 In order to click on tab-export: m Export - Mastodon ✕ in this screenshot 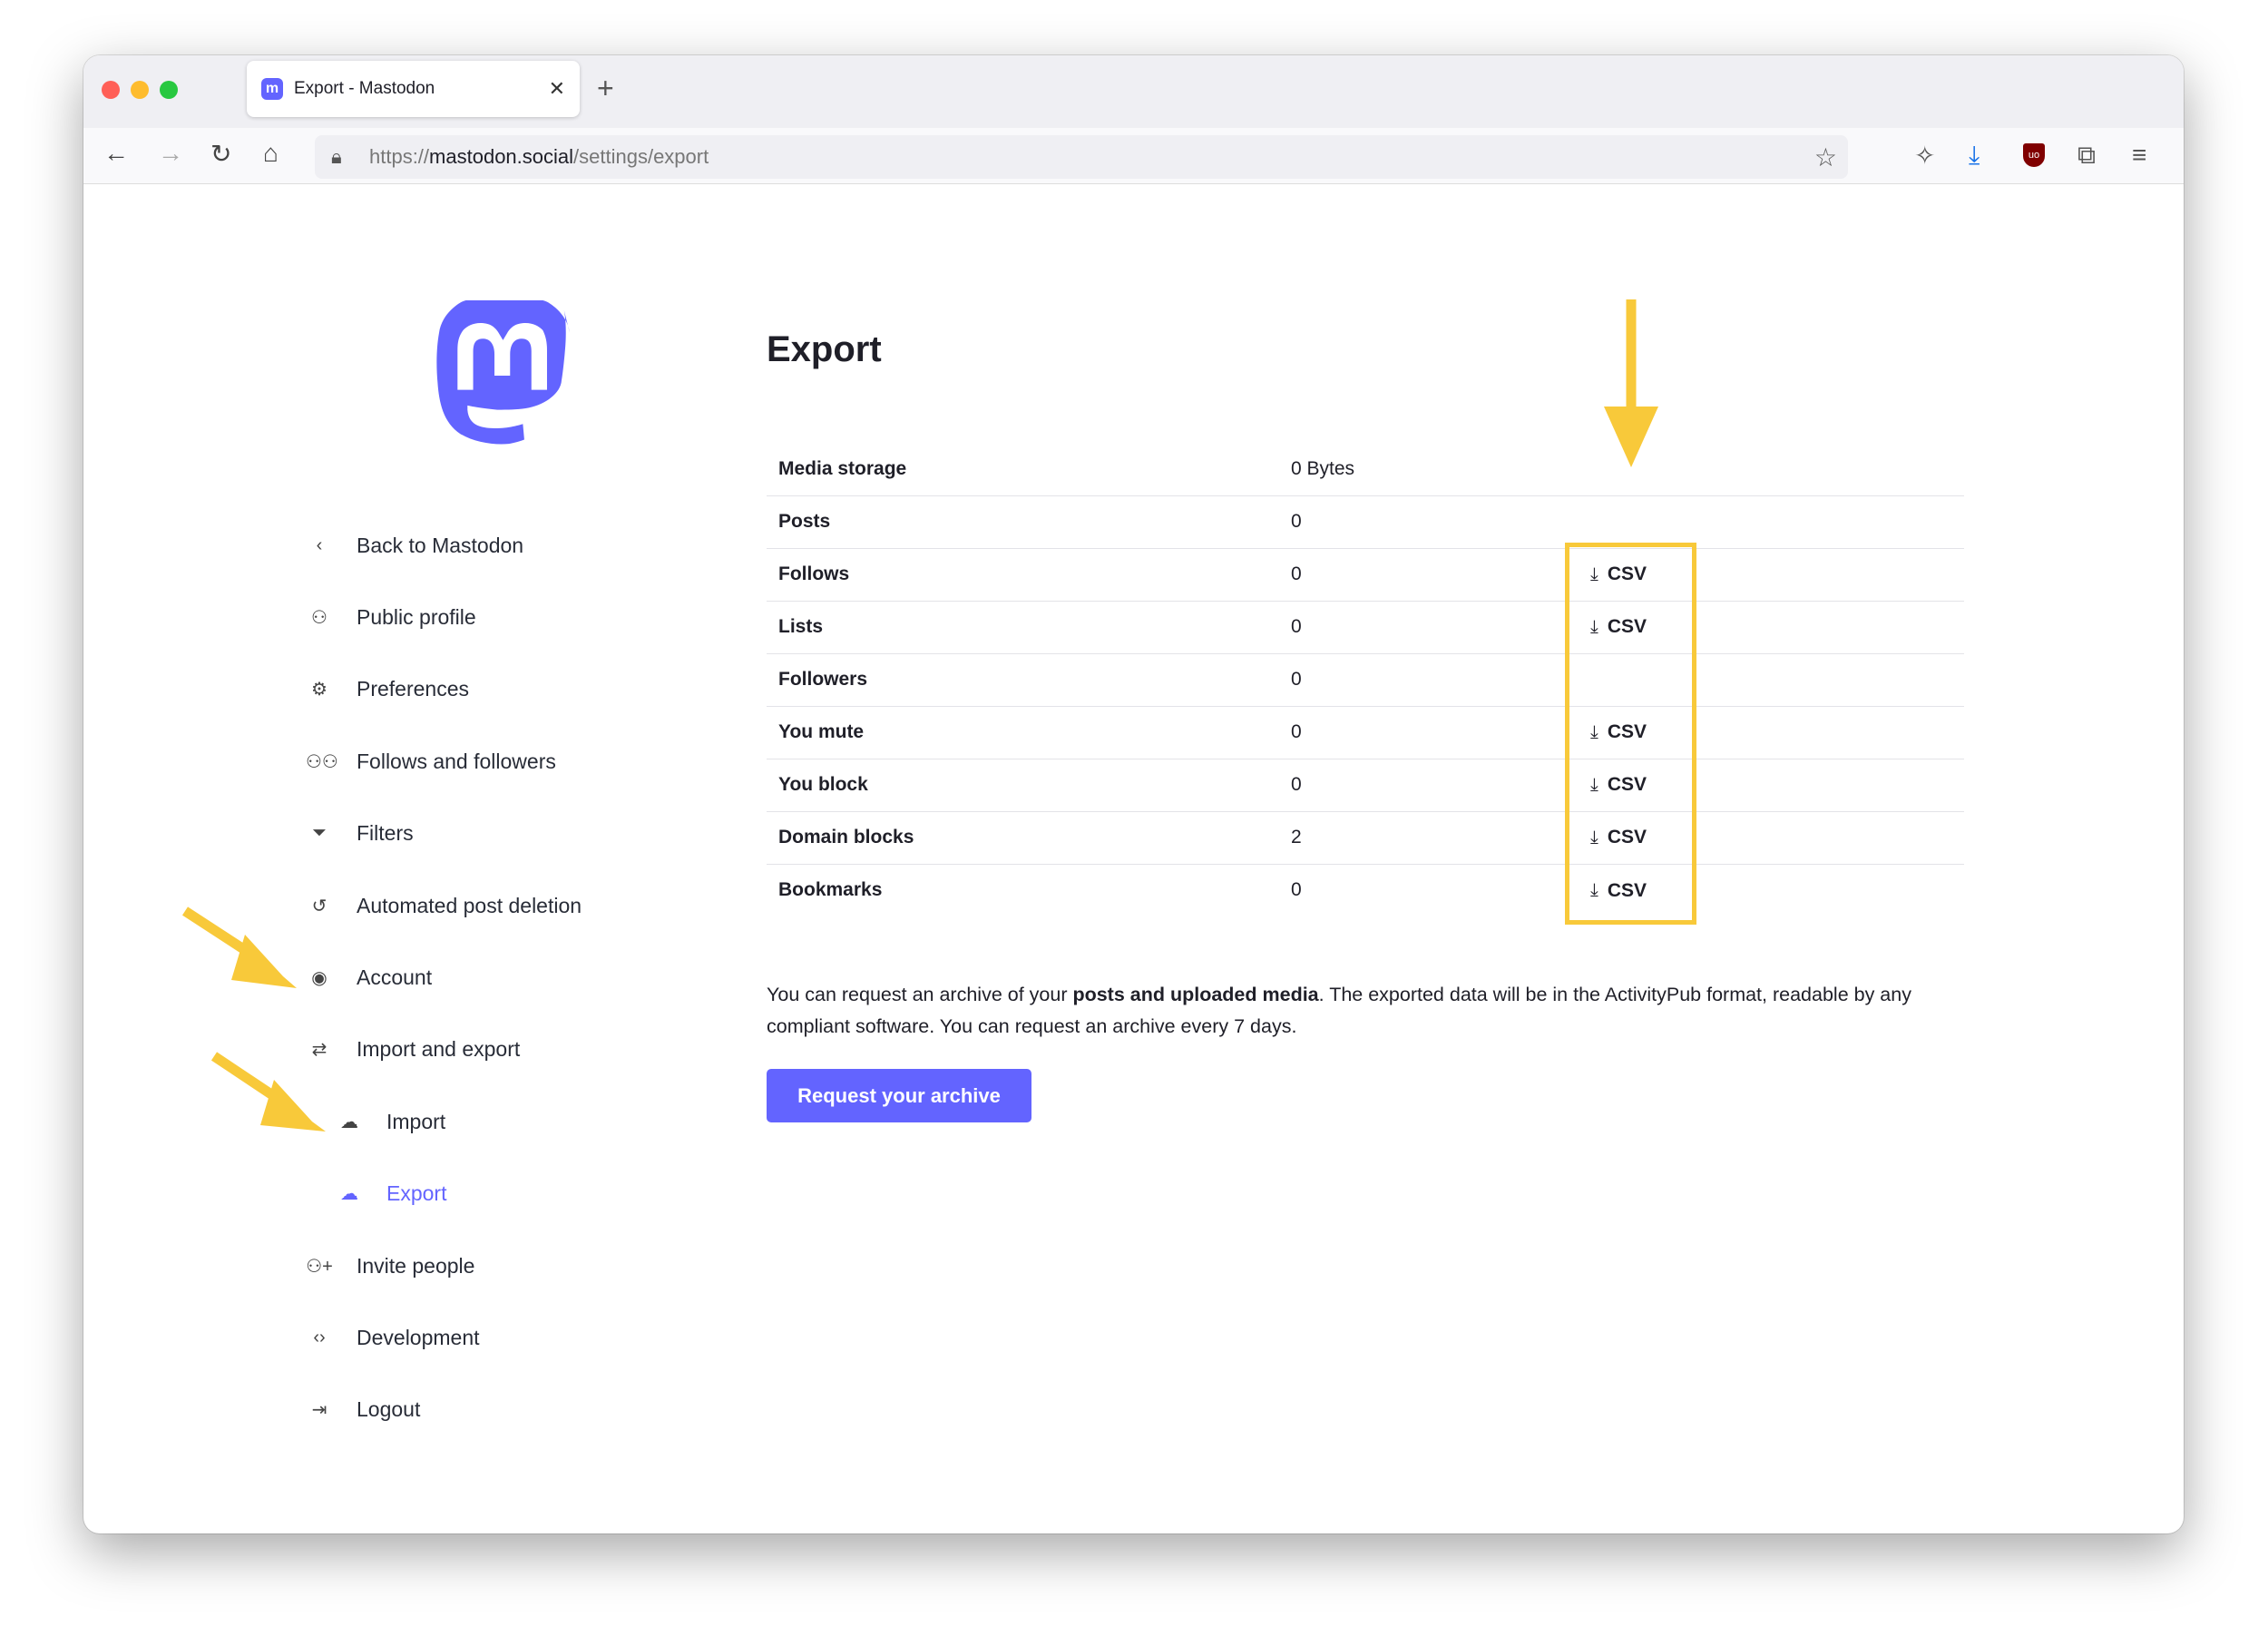, I will do `click(414, 89)`.